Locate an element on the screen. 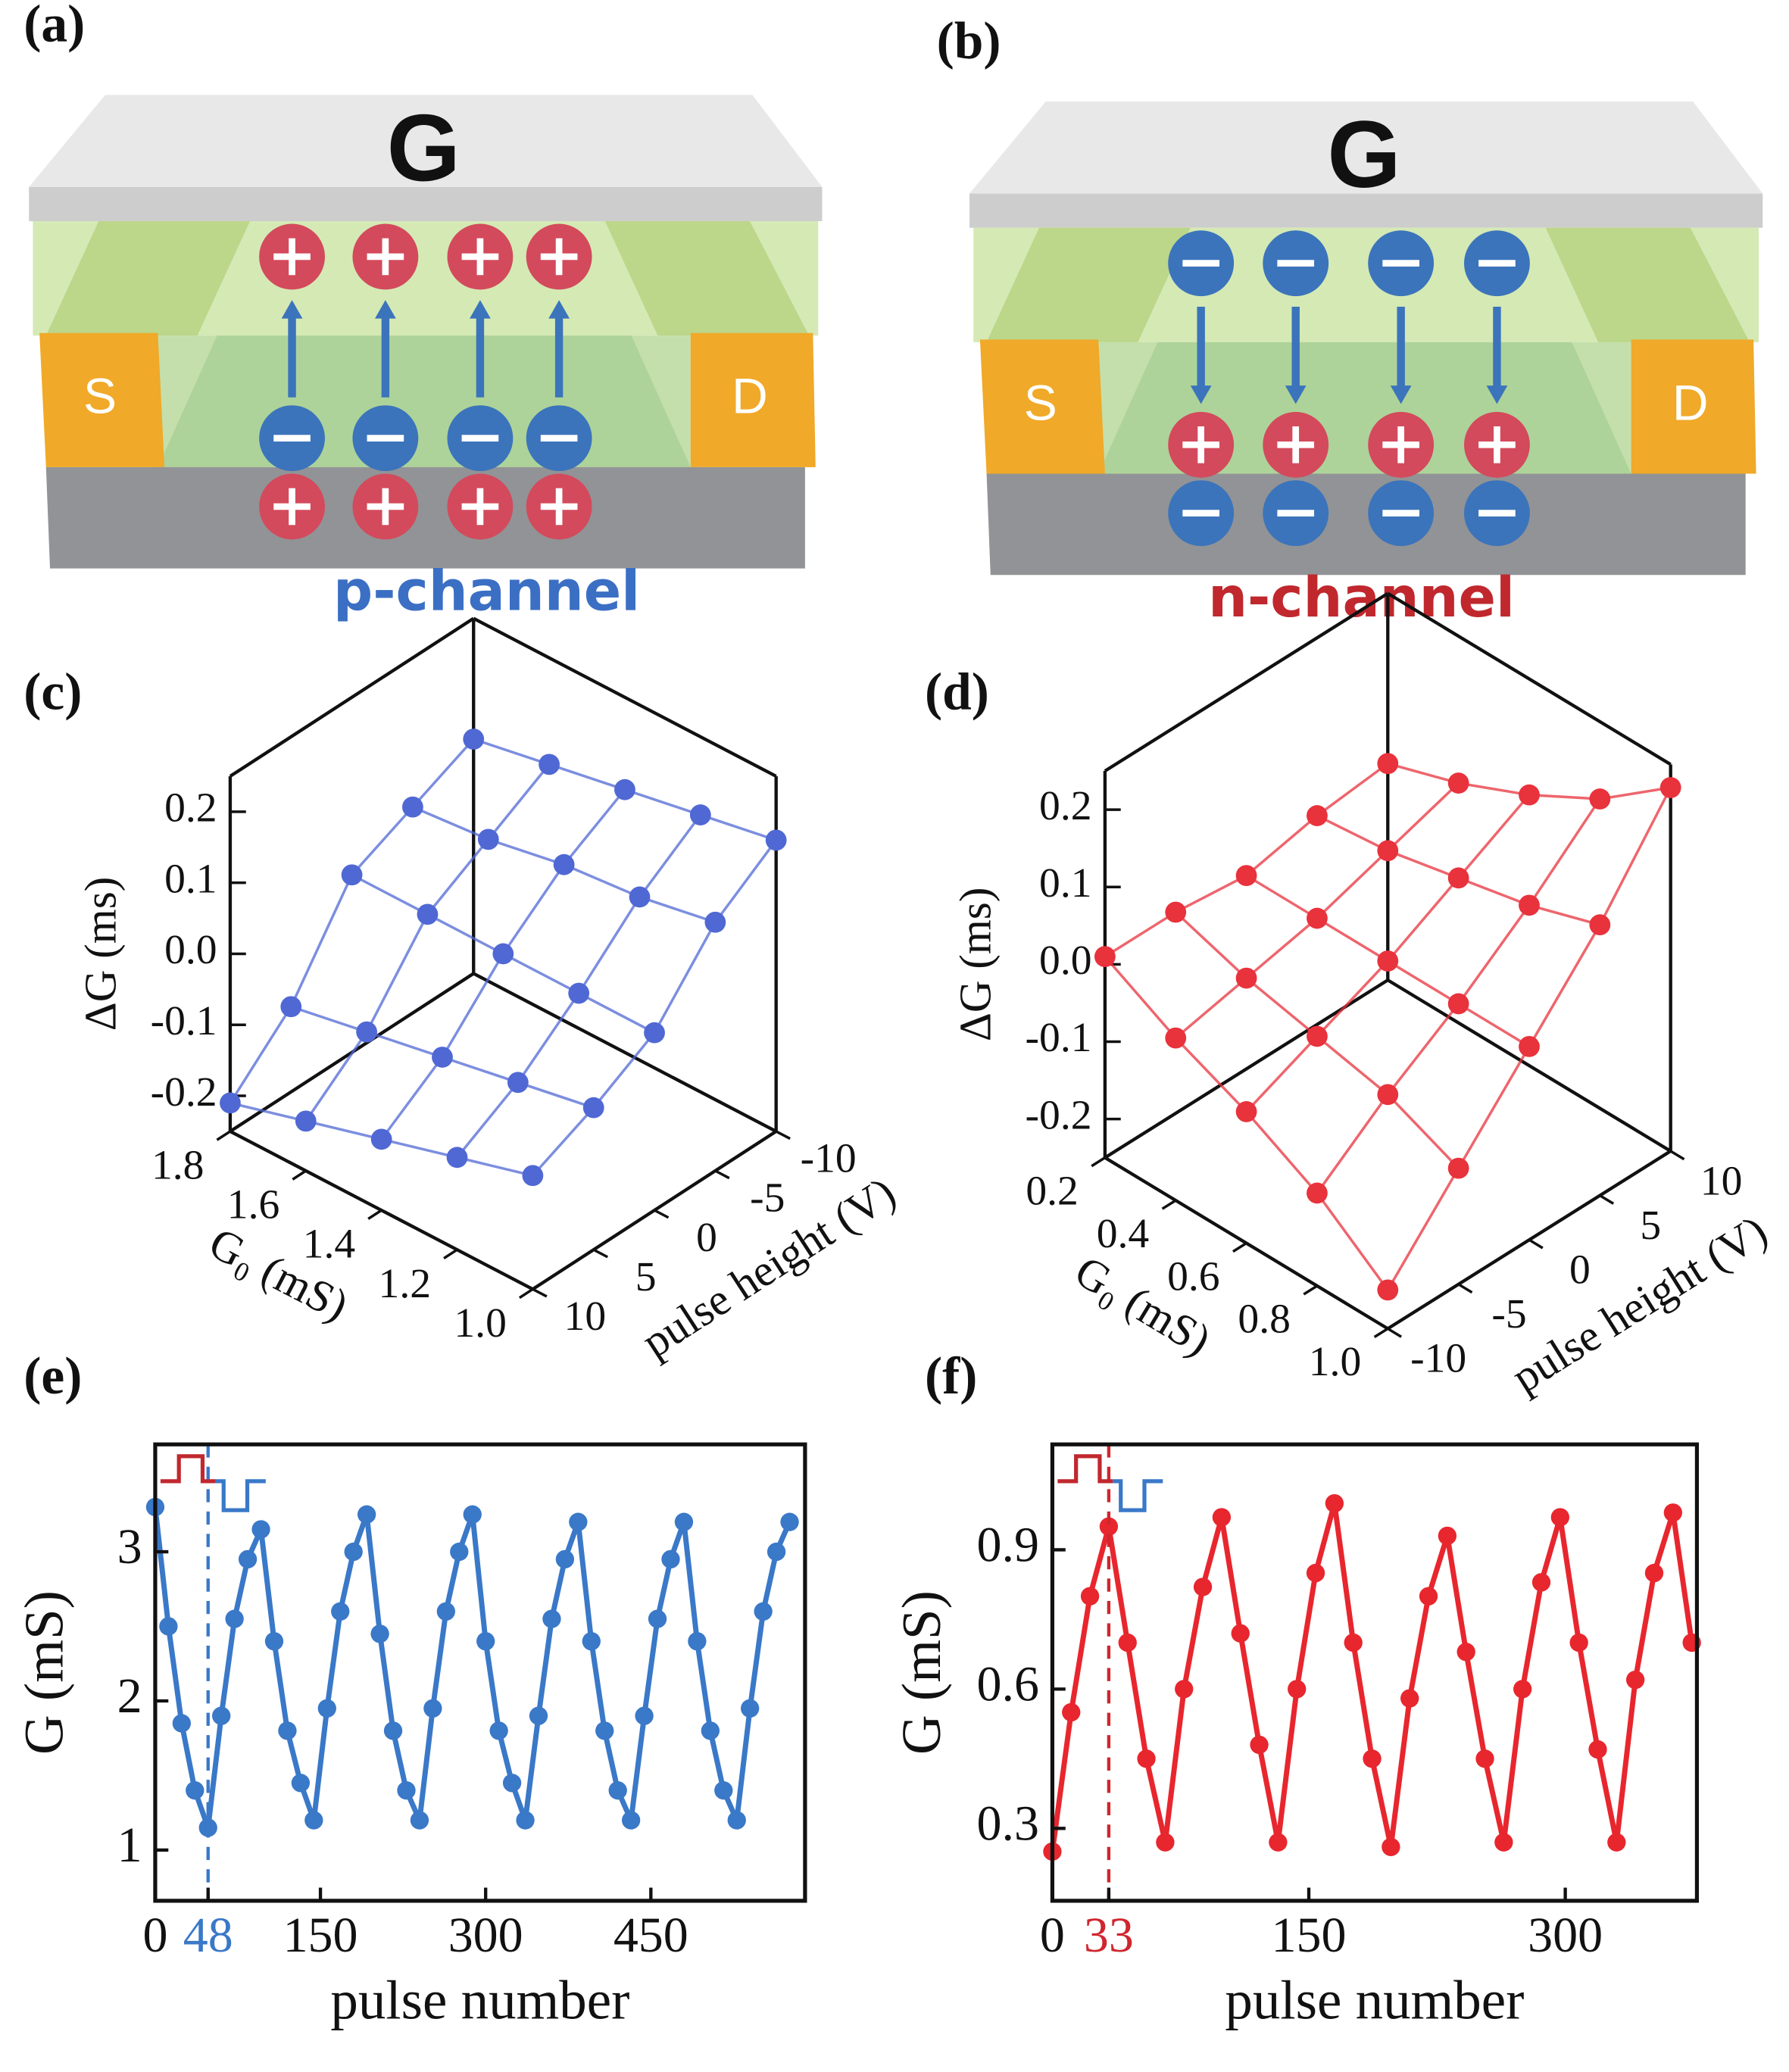 This screenshot has height=2072, width=1789. pulse-down is located at coordinates (240, 1495).